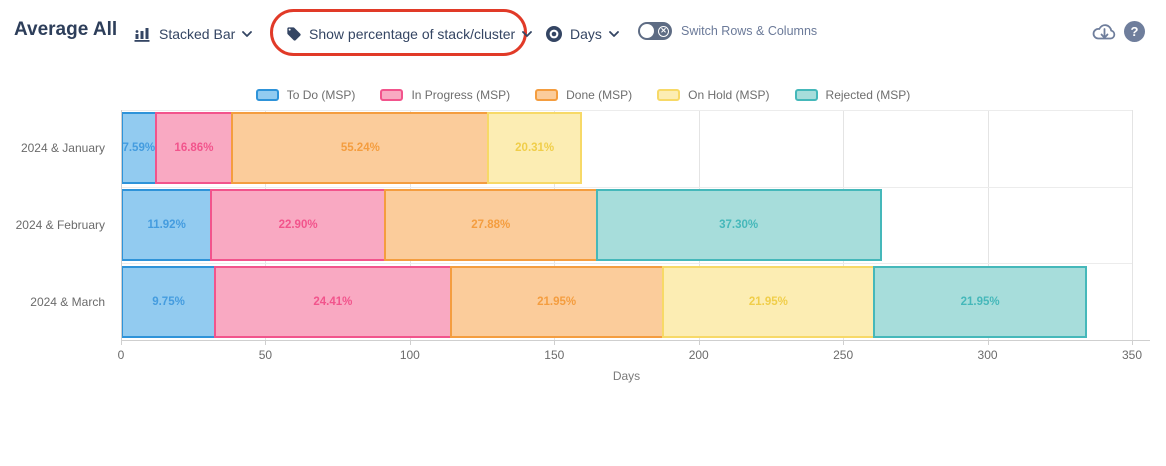  I want to click on legend-label: Done (MSP), so click(599, 95).